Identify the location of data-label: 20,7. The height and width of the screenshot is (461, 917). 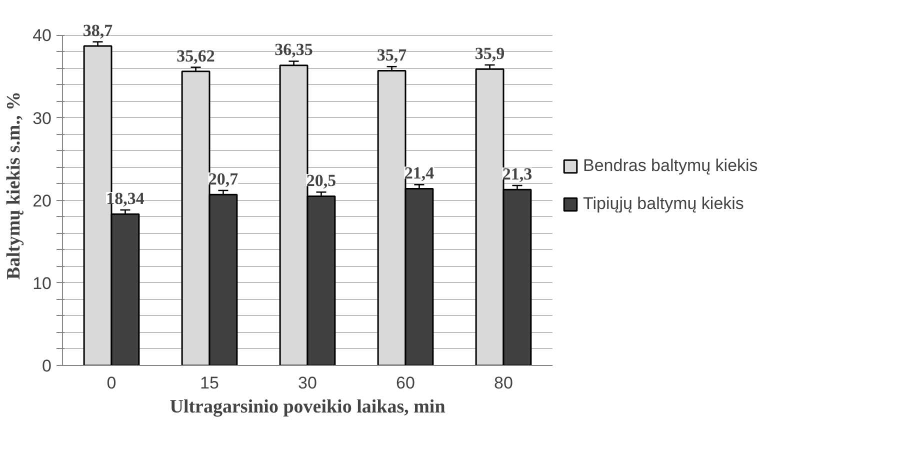
(223, 178).